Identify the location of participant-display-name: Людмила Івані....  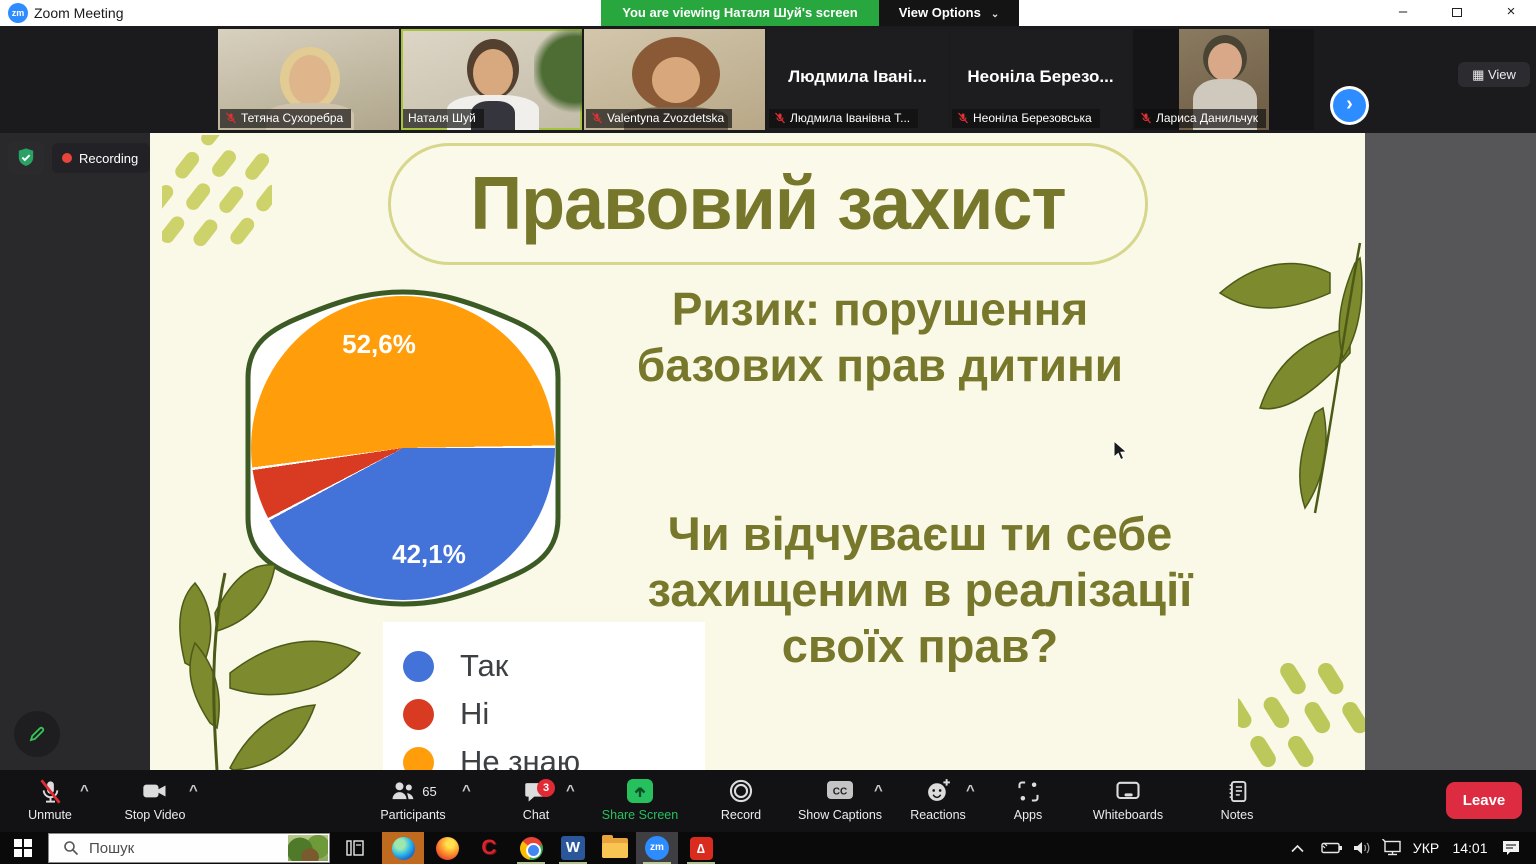
(857, 76).